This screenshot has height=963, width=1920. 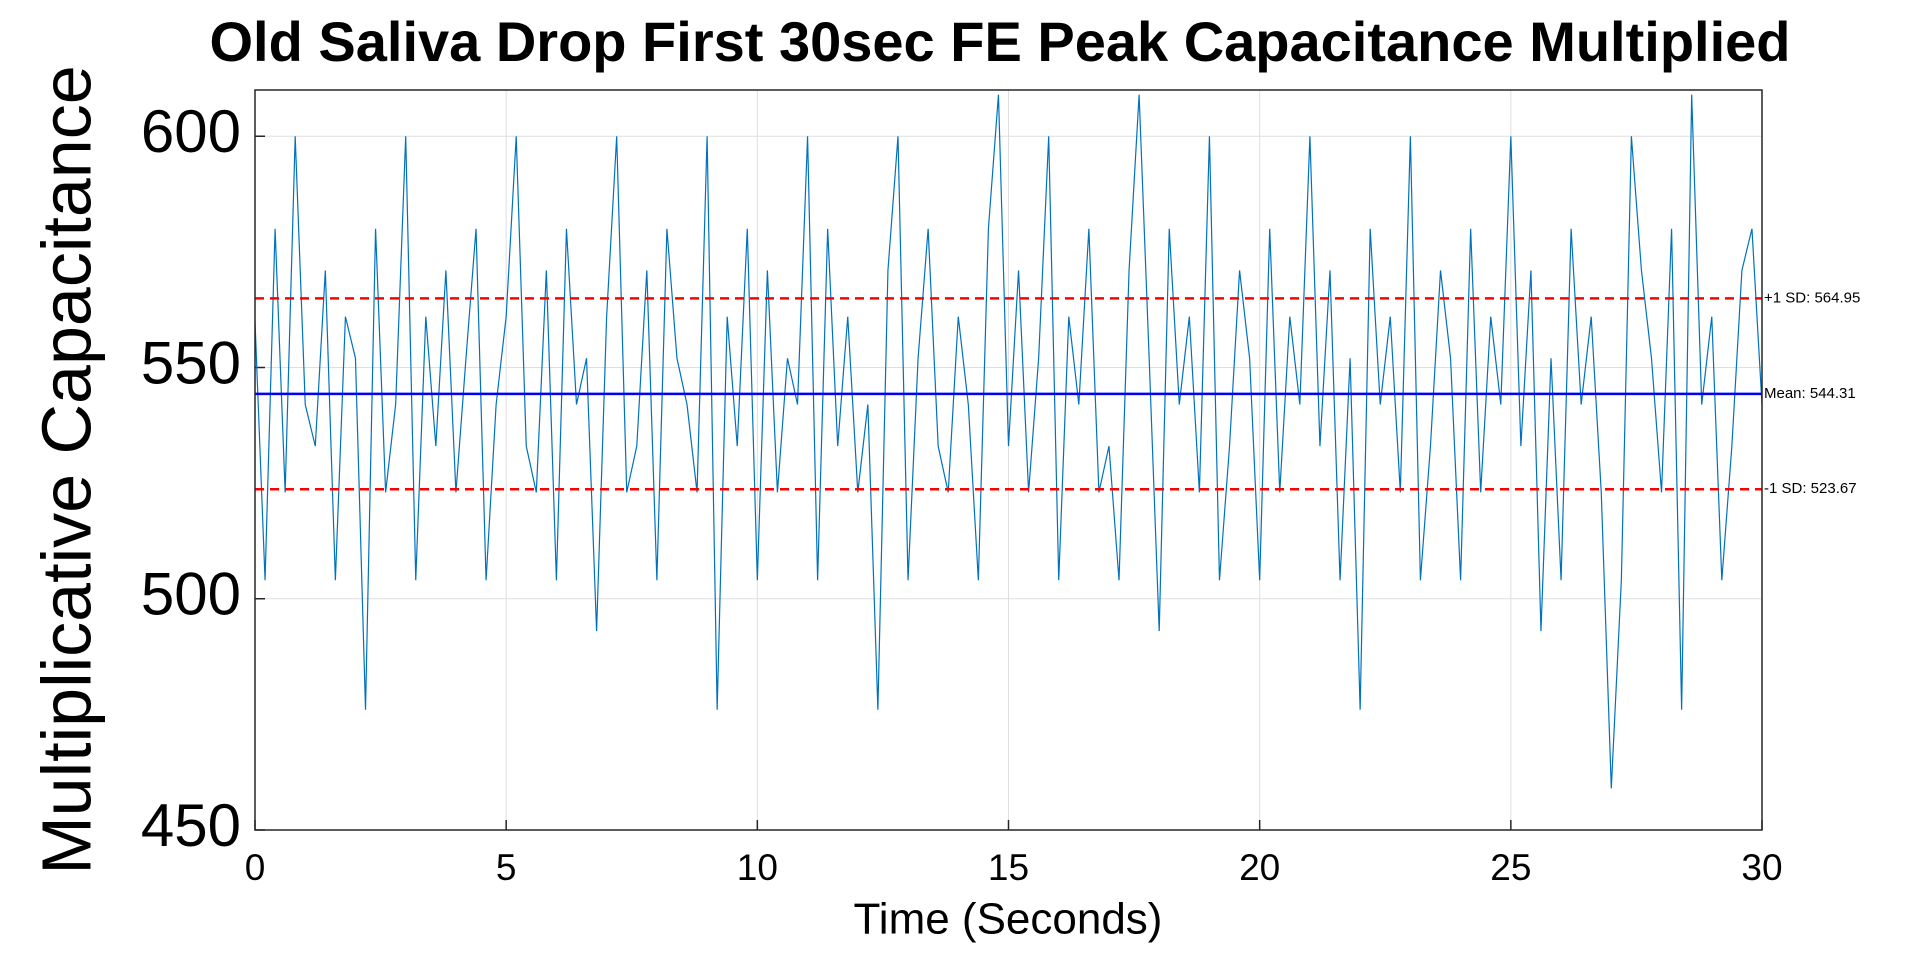 What do you see at coordinates (1259, 867) in the screenshot?
I see `x-tick-label: 20` at bounding box center [1259, 867].